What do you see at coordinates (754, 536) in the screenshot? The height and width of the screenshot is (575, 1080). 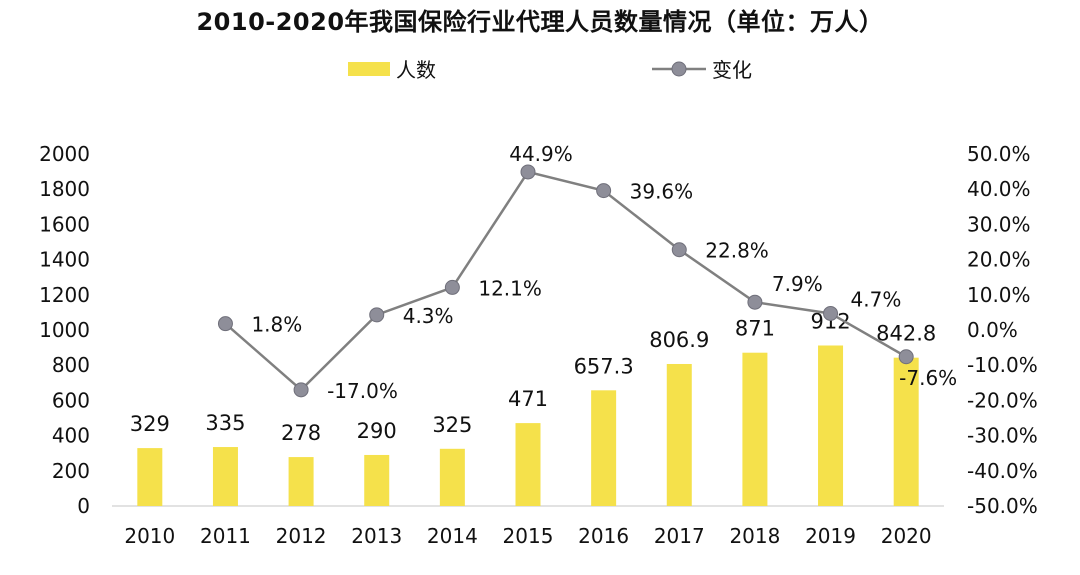 I see `x-tick-label: 2018` at bounding box center [754, 536].